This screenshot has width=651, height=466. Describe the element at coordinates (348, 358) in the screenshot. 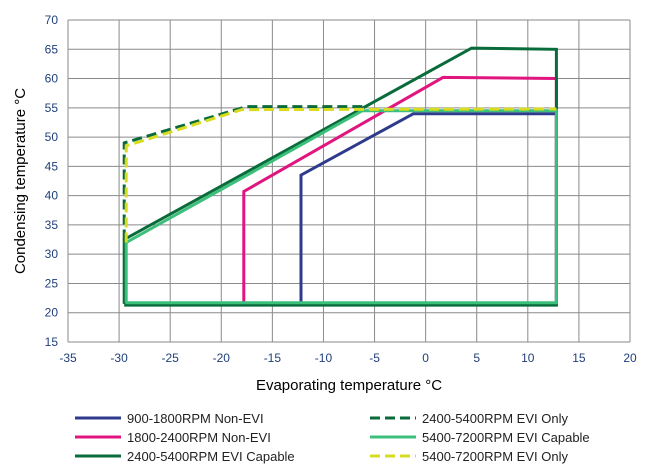

I see `x-tick-labels: -35 -30 -25 -20 -15 -10 -5 0 5 10 15 20` at that location.